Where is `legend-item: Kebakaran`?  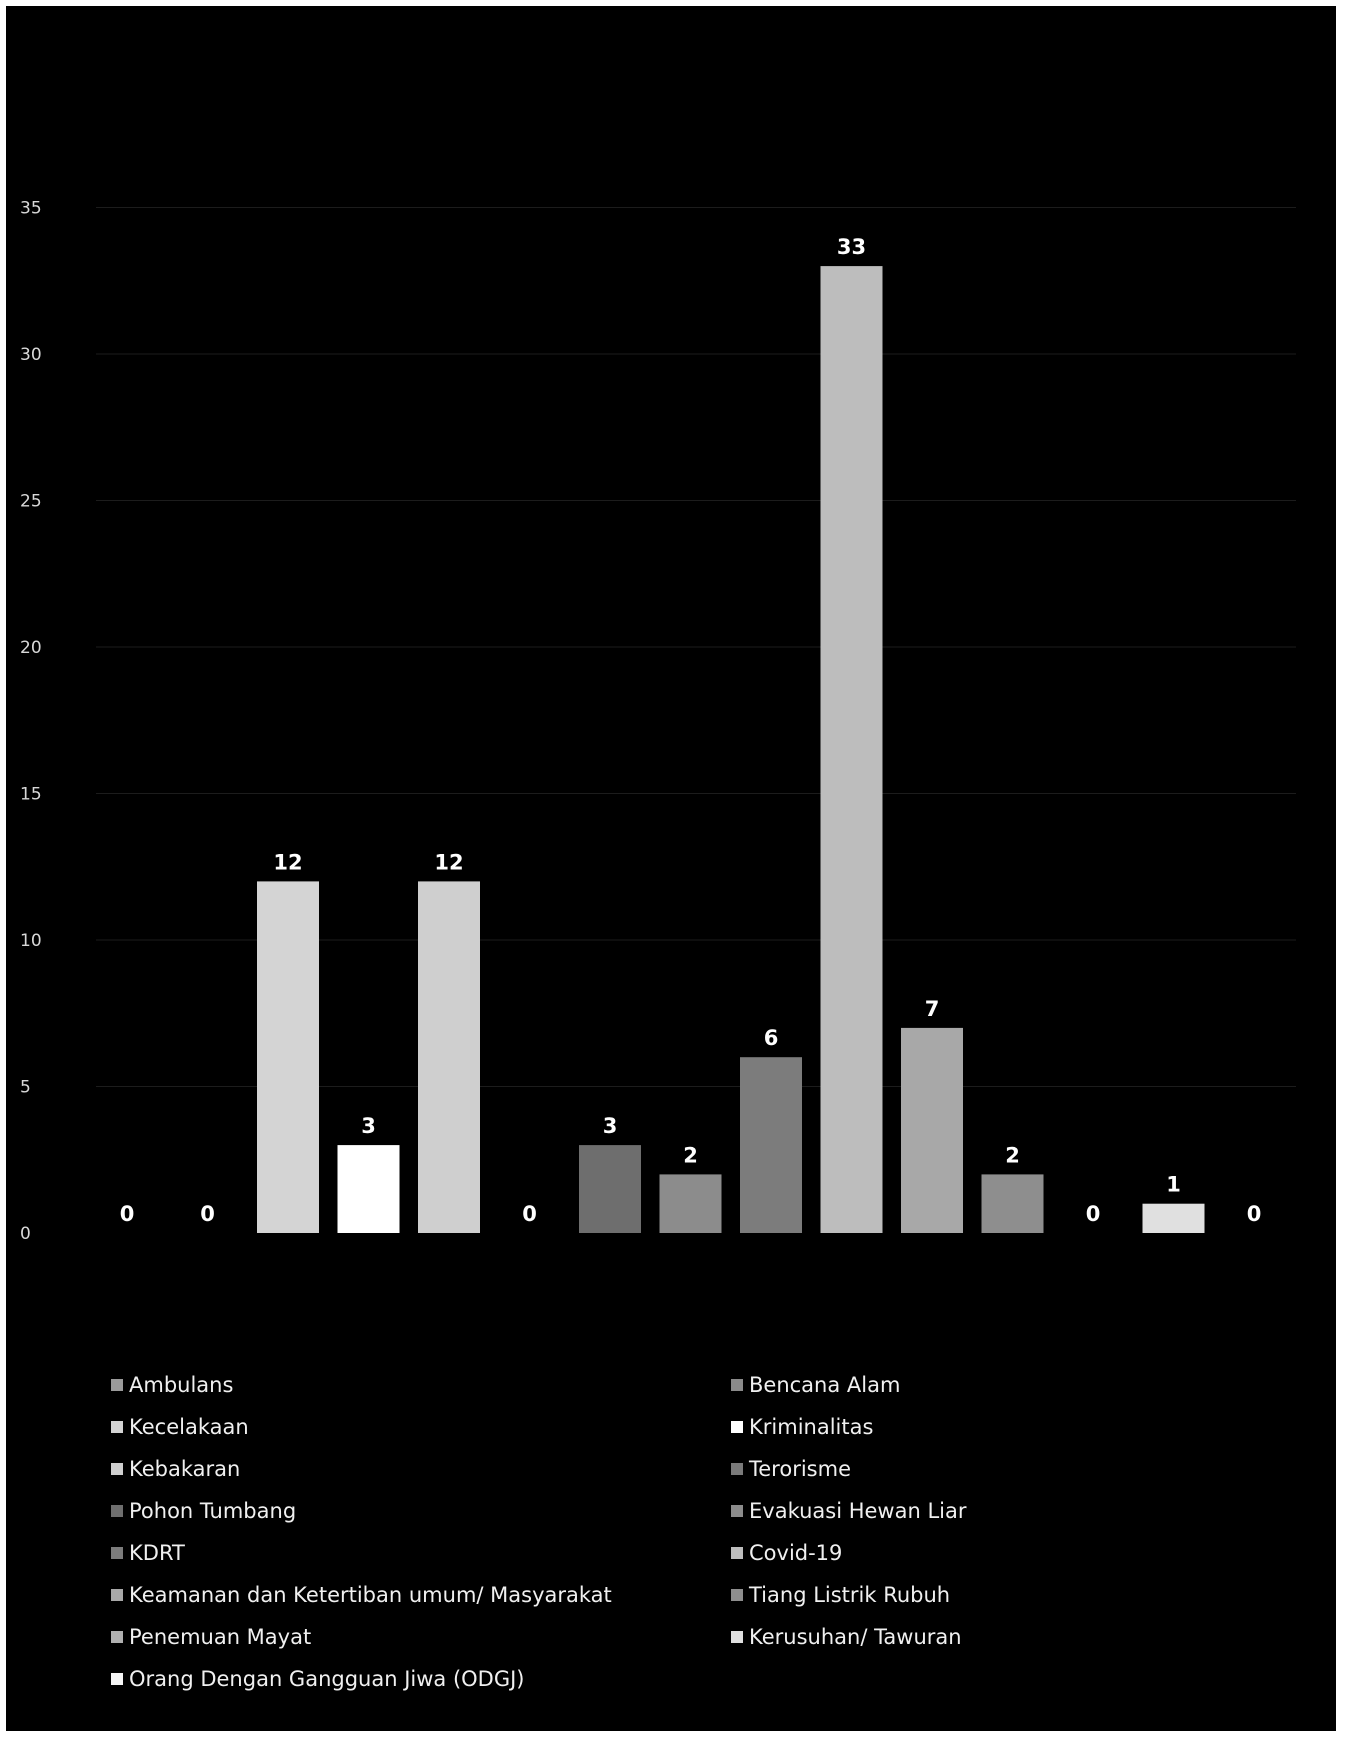
legend-item: Kebakaran is located at coordinates (421, 1469).